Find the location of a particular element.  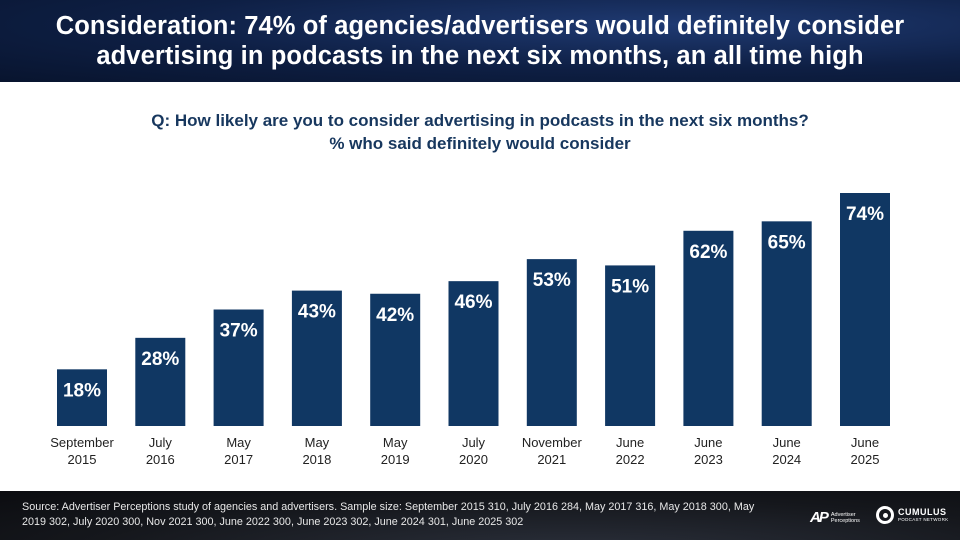

x-tick-label: 2022 is located at coordinates (630, 459).